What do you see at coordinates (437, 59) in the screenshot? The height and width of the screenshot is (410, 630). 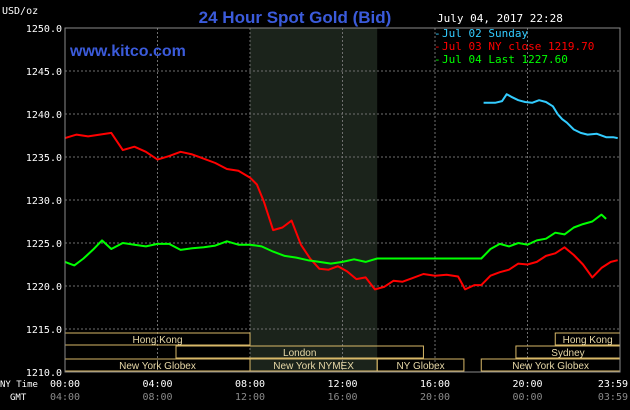 I see `legend-dash-jul04: -` at bounding box center [437, 59].